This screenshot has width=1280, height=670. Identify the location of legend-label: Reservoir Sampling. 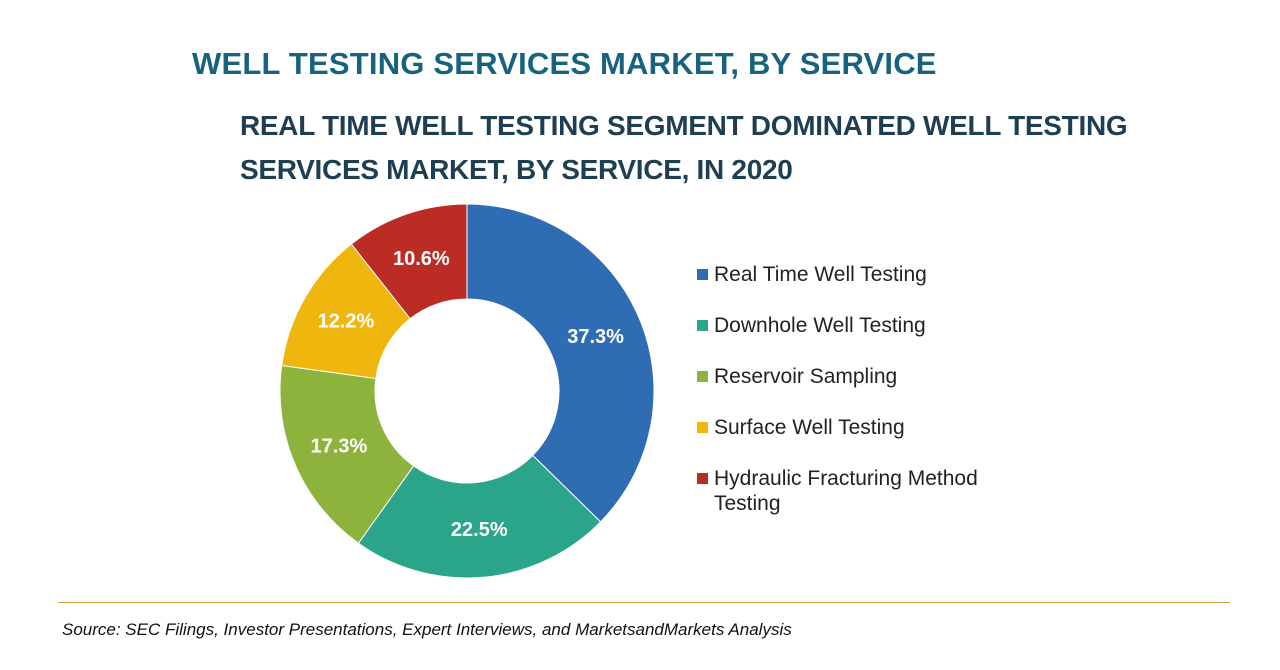
(806, 376).